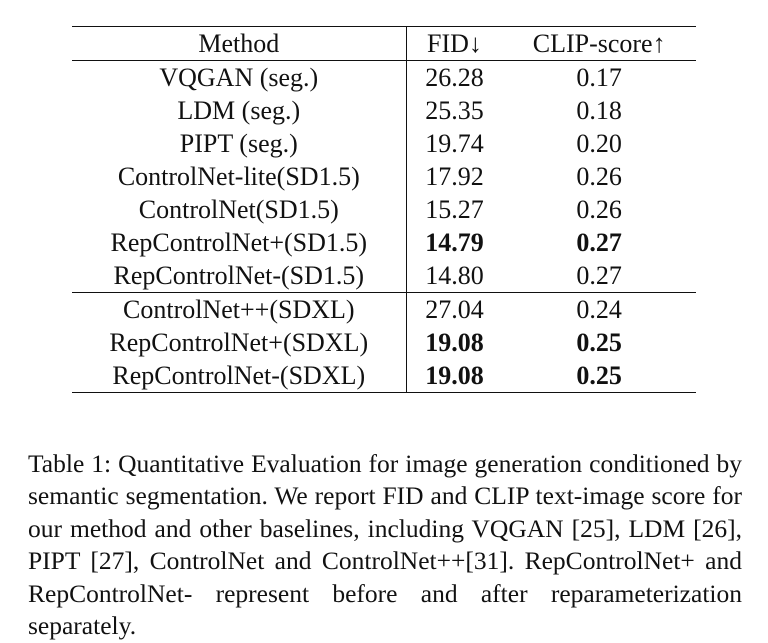 The height and width of the screenshot is (643, 768). I want to click on fid-cell: 14.79, so click(454, 242).